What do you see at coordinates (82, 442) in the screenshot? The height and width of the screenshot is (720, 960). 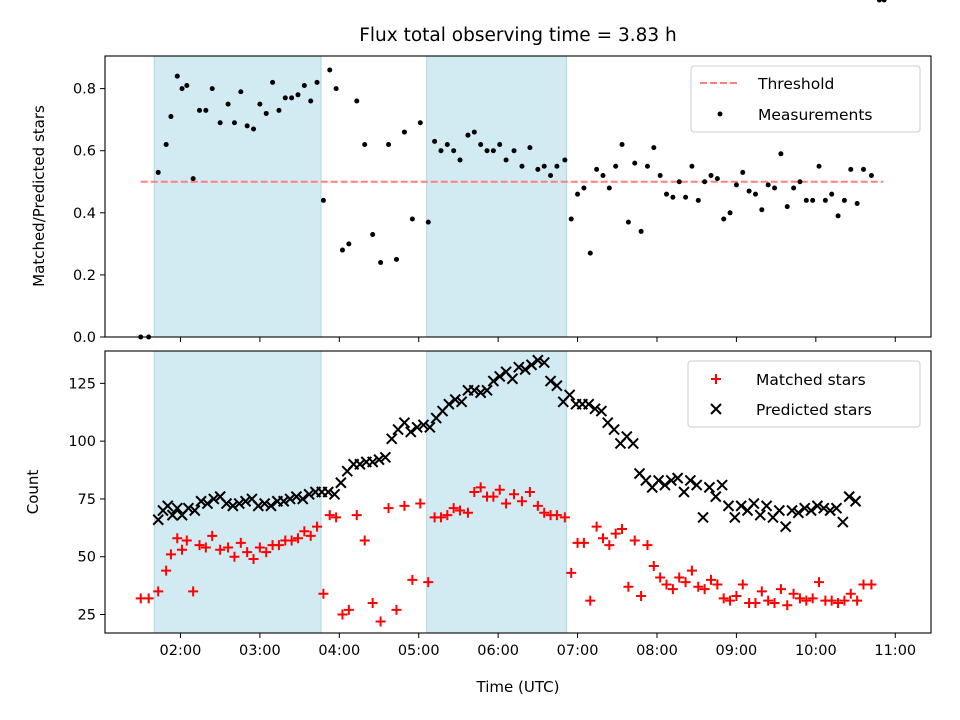 I see `y-tick-label: 100` at bounding box center [82, 442].